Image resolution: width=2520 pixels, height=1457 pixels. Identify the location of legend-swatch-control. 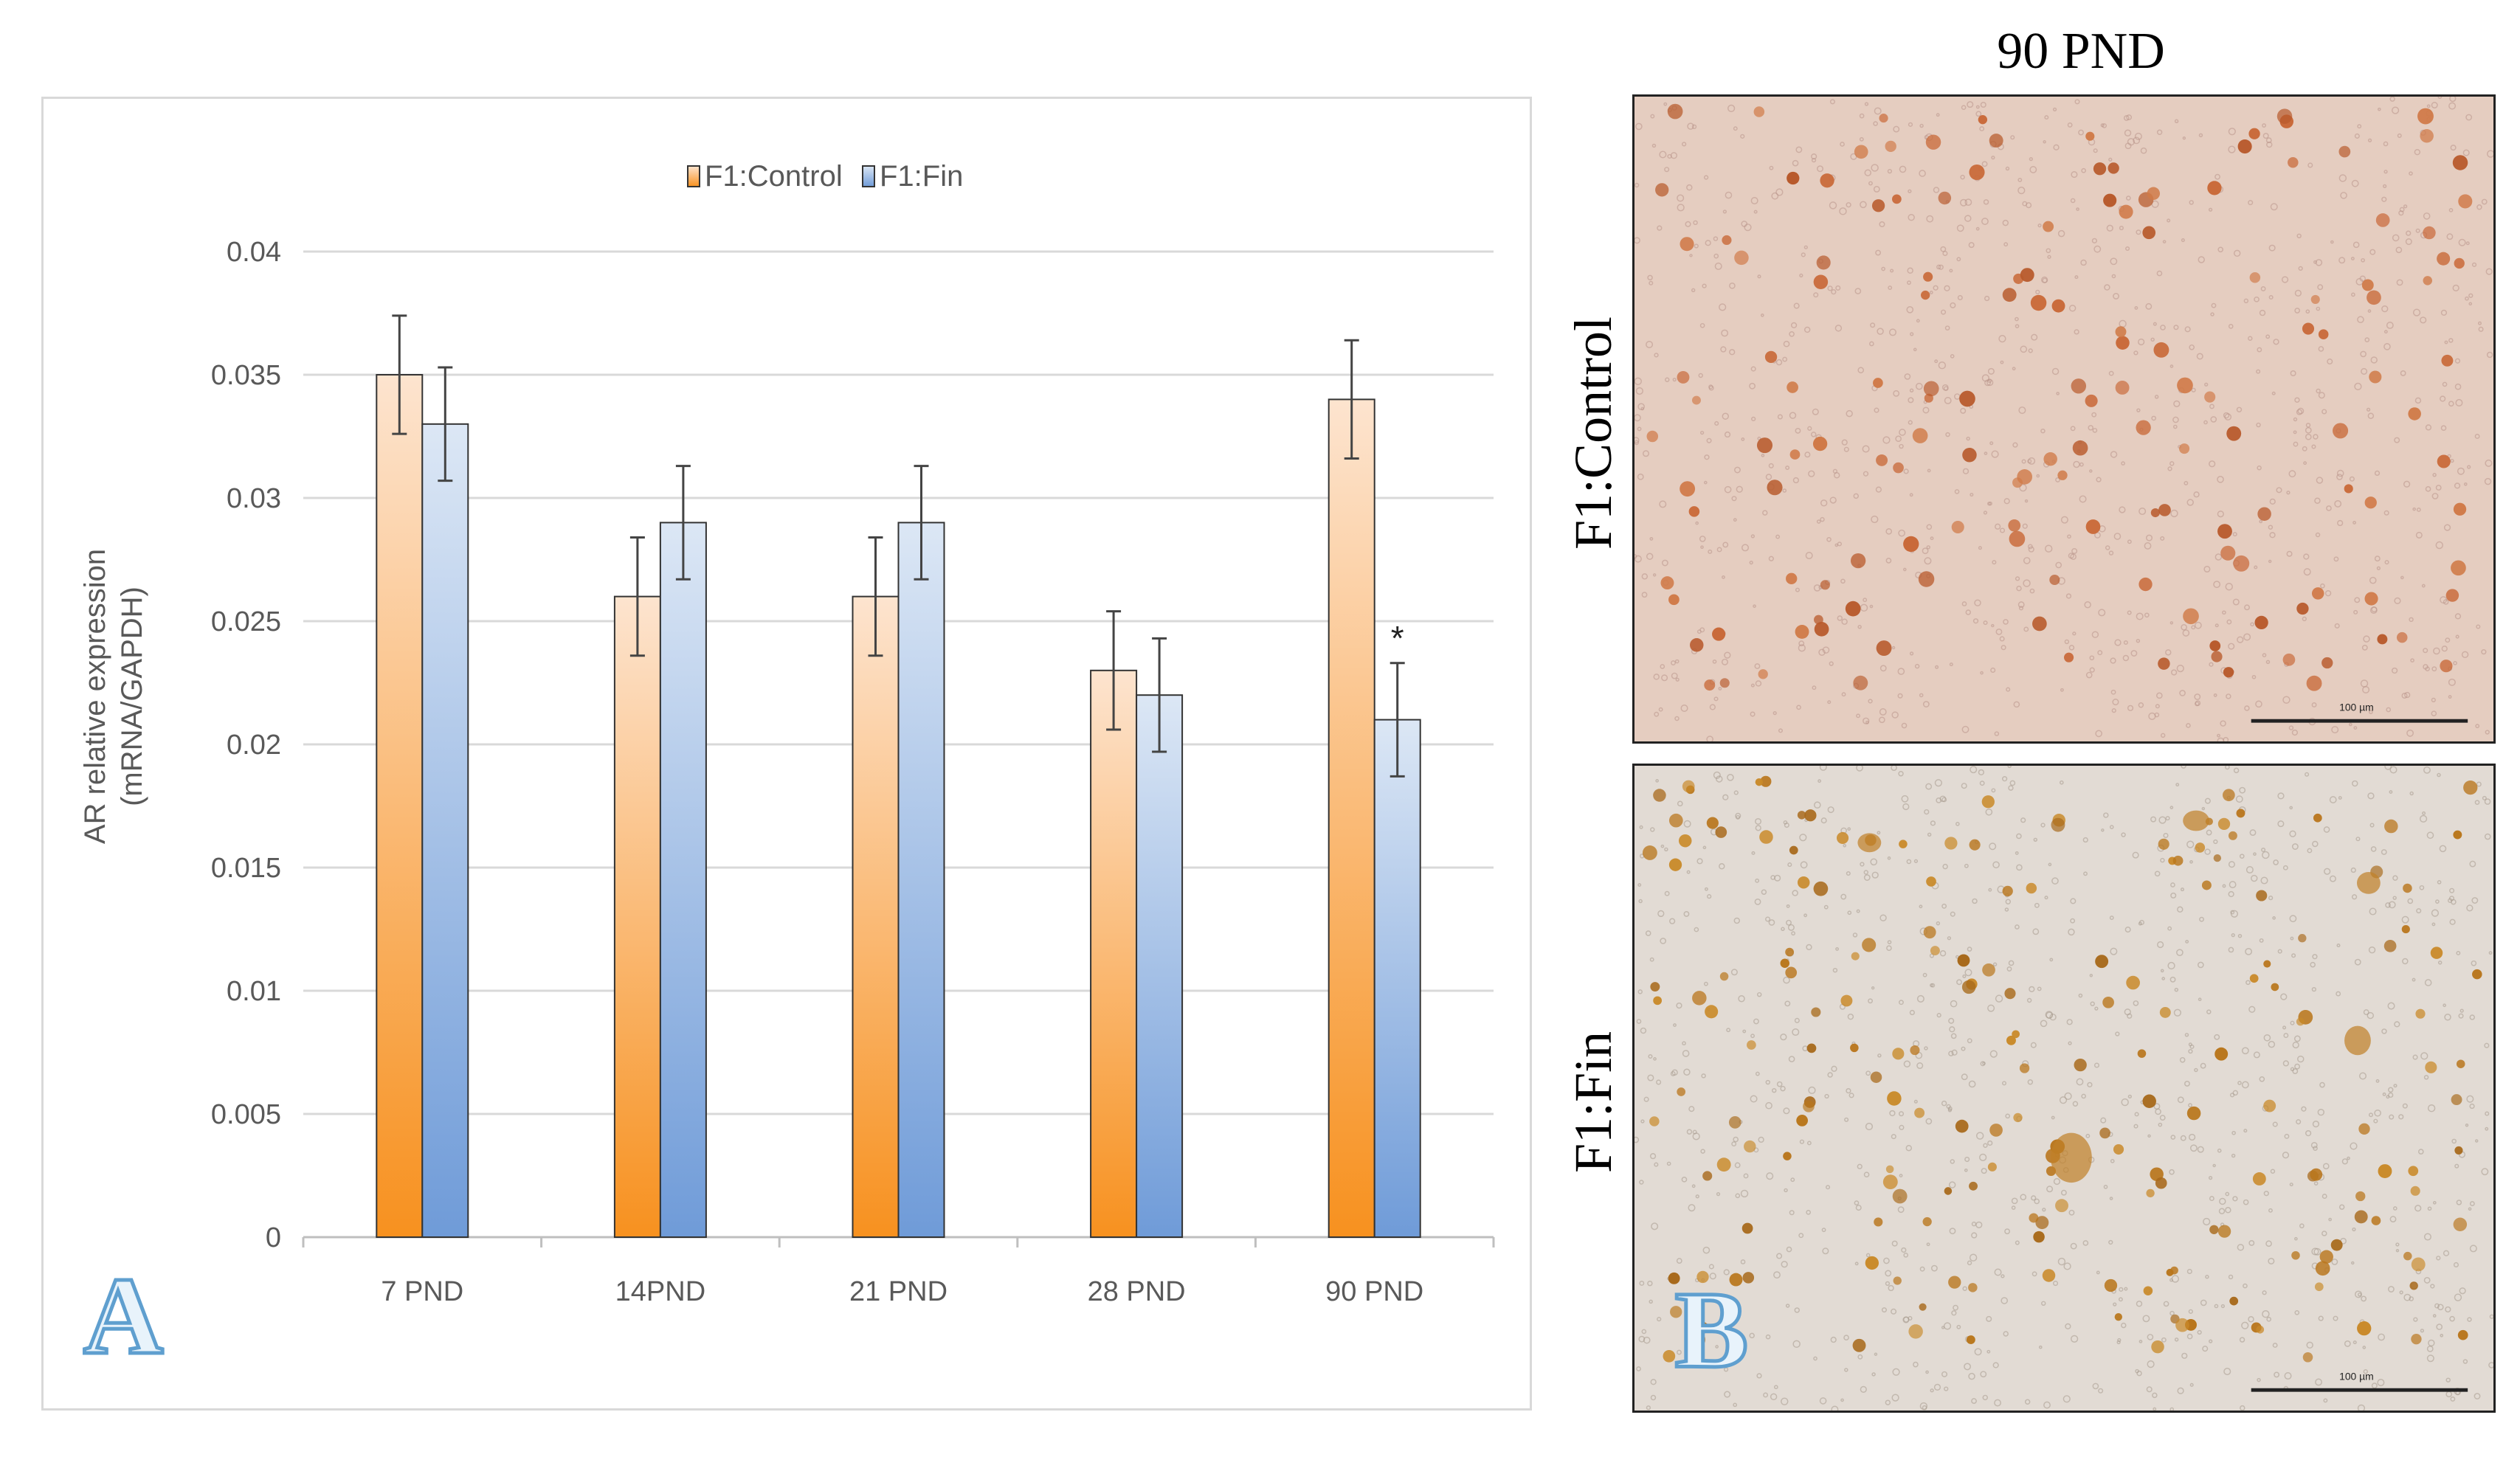
(693, 176).